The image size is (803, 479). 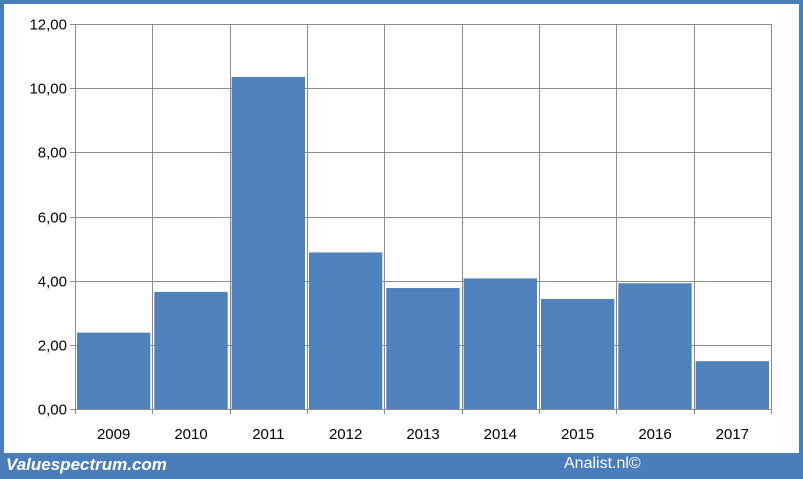 What do you see at coordinates (346, 330) in the screenshot?
I see `bar-2012` at bounding box center [346, 330].